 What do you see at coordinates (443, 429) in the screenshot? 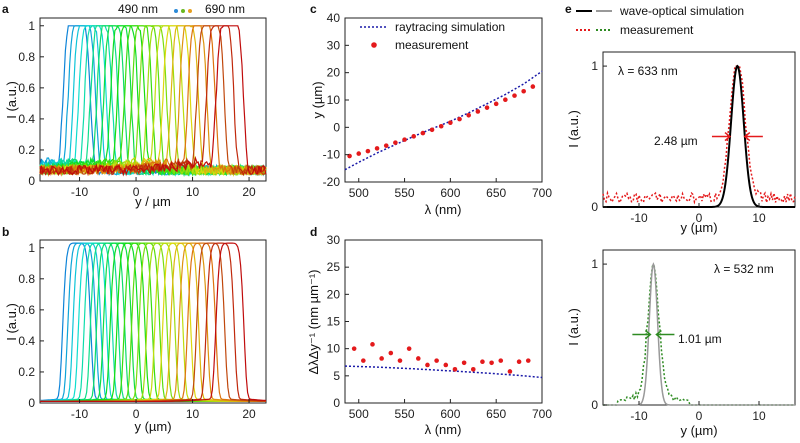
I see `panel-d-xlabel: λ (nm)` at bounding box center [443, 429].